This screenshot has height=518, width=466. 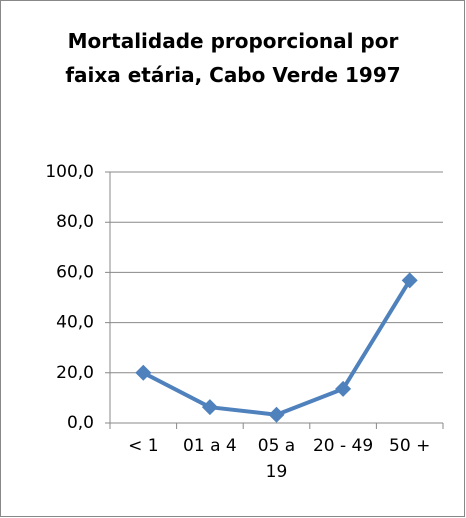 What do you see at coordinates (75, 272) in the screenshot?
I see `y-tick-label: 60,0` at bounding box center [75, 272].